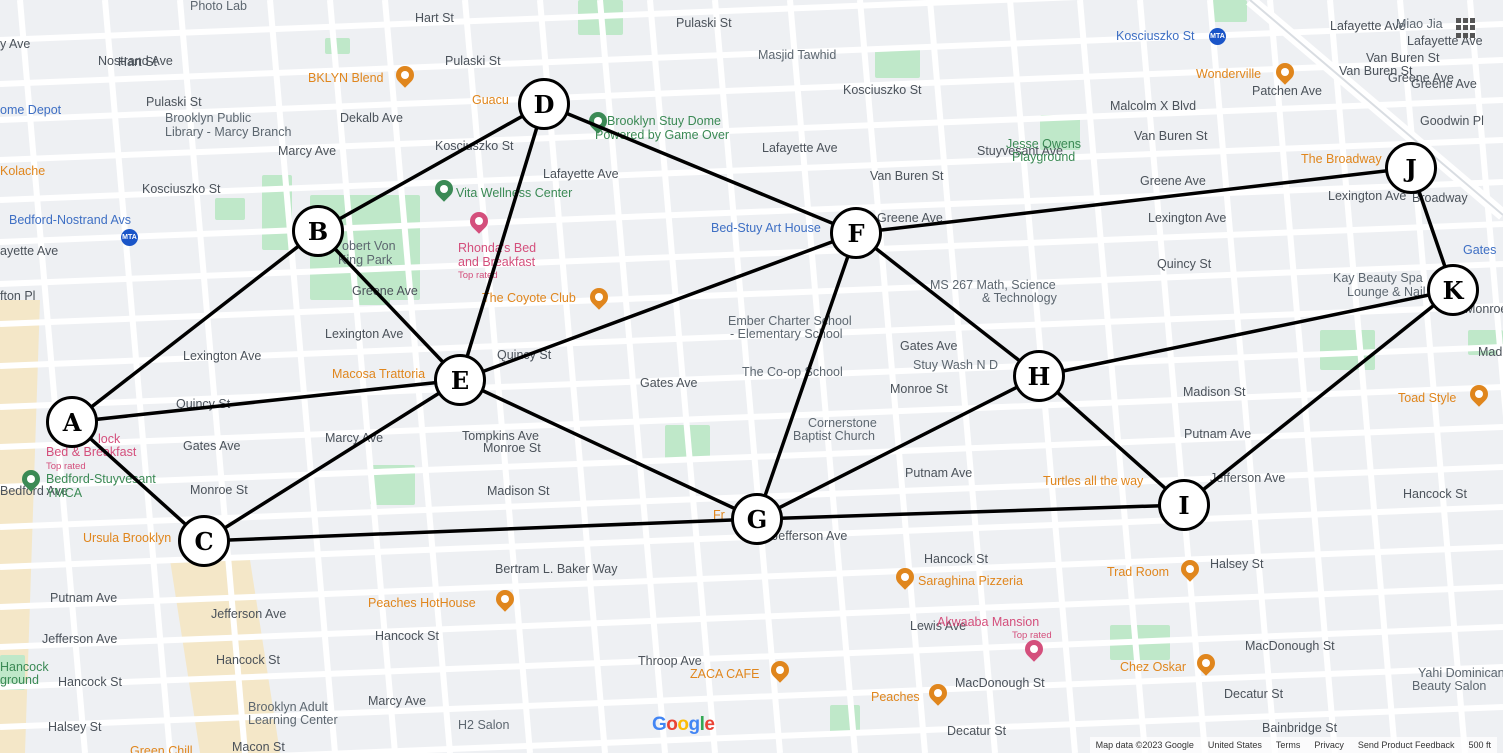 This screenshot has height=753, width=1503. Describe the element at coordinates (1032, 635) in the screenshot. I see `poi-akwaaba-top: Top rated` at that location.